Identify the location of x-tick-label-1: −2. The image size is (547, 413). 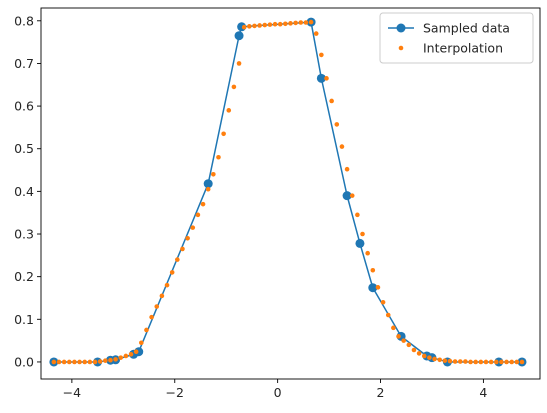
(175, 392).